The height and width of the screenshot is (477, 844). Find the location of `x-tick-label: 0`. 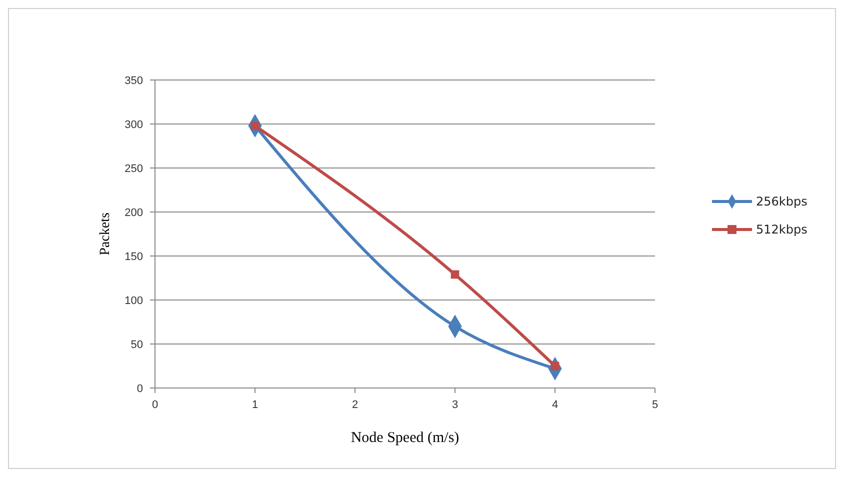

x-tick-label: 0 is located at coordinates (155, 405).